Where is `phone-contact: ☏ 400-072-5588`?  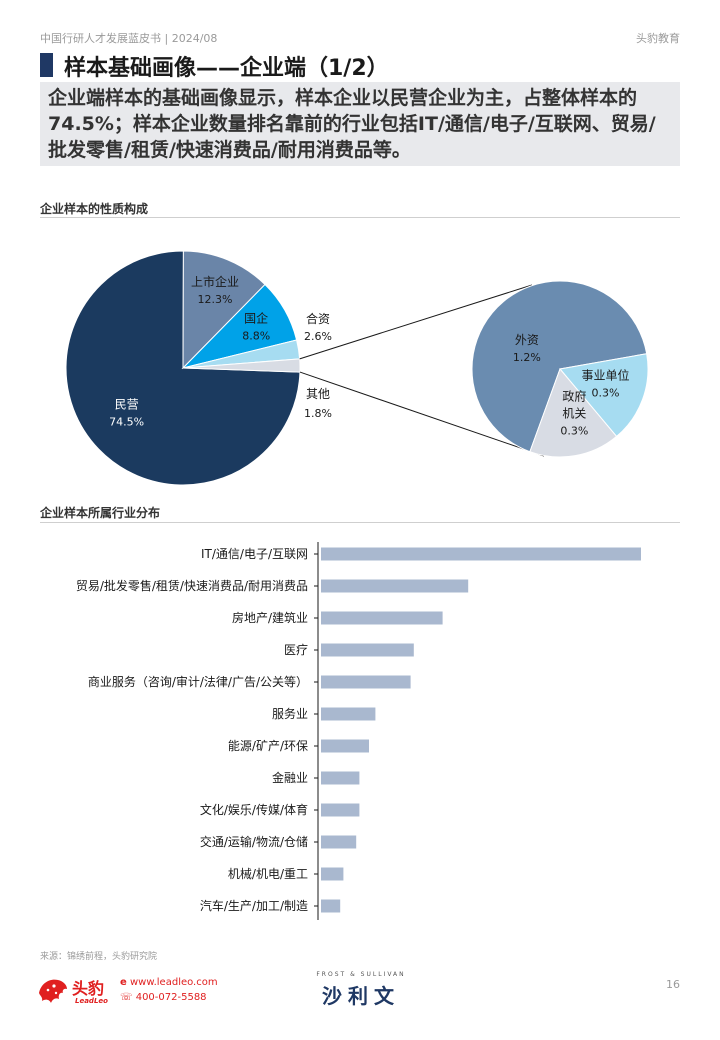
phone-contact: ☏ 400-072-5588 is located at coordinates (163, 997).